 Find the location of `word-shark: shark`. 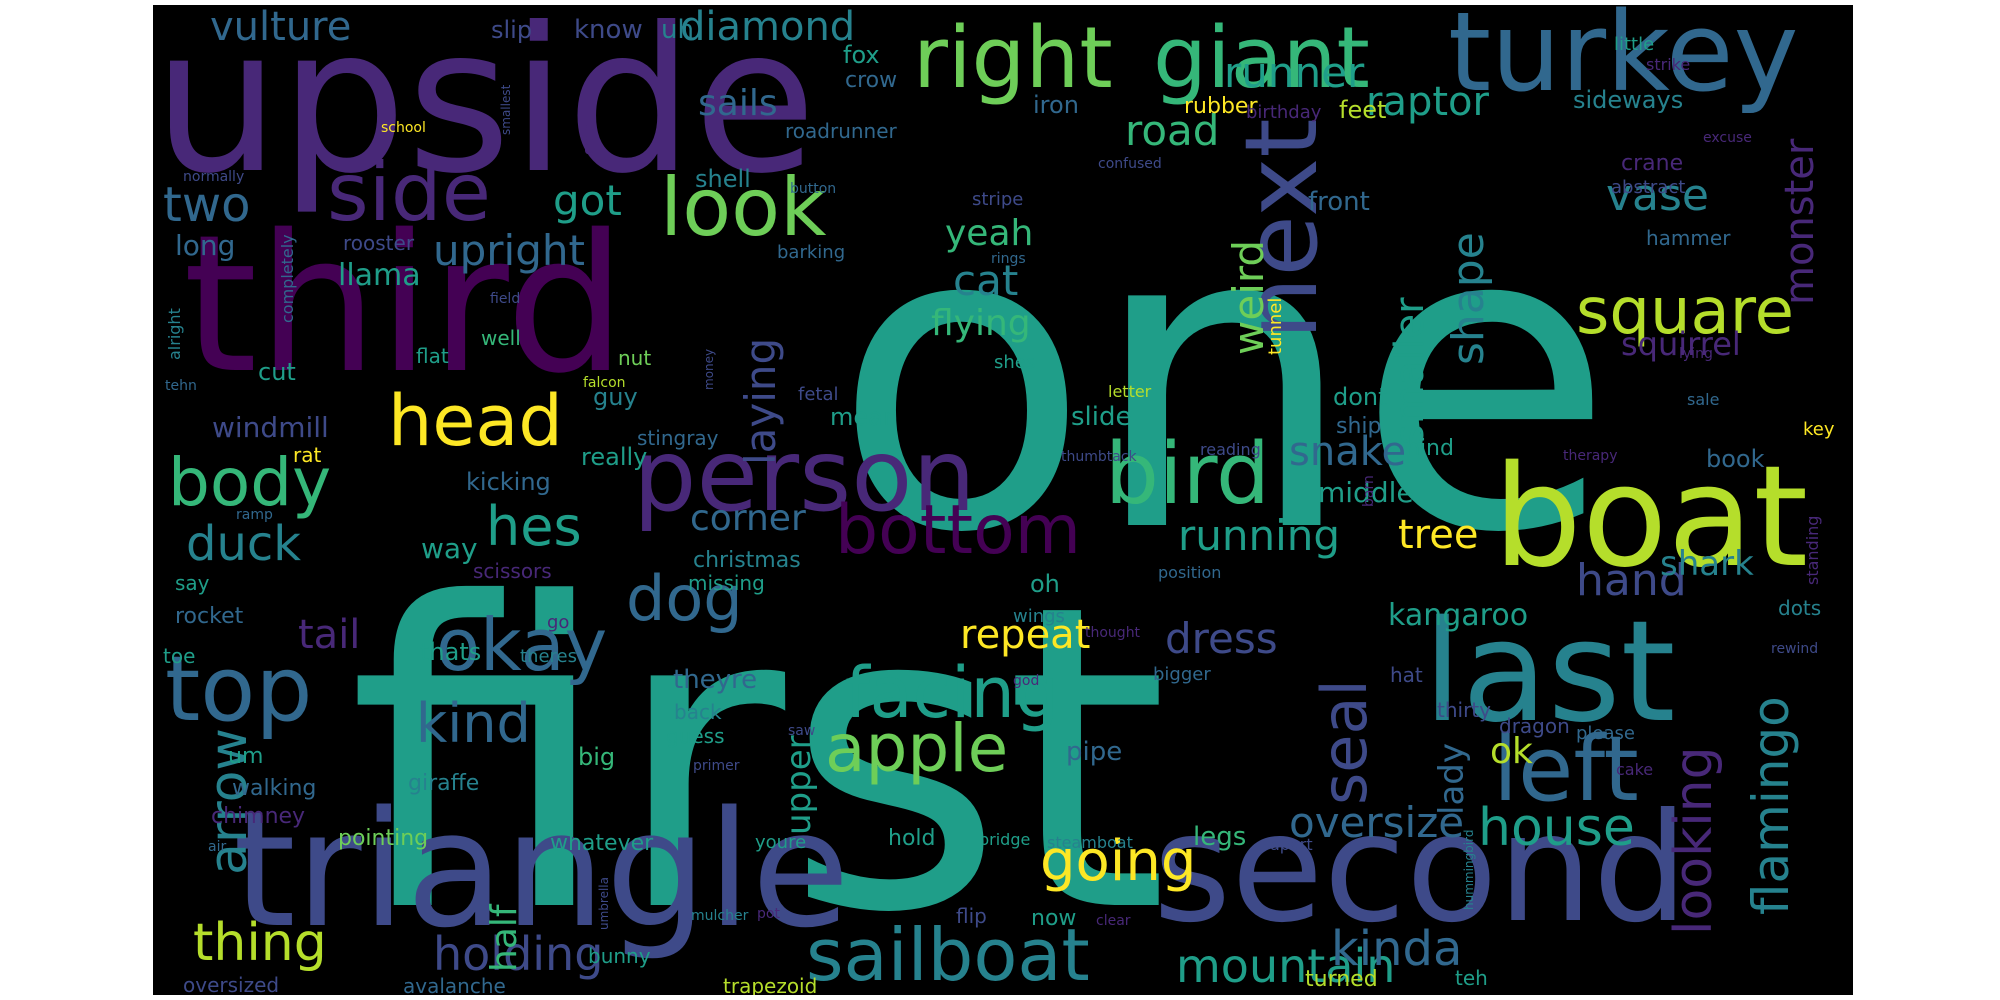

word-shark: shark is located at coordinates (1707, 564).